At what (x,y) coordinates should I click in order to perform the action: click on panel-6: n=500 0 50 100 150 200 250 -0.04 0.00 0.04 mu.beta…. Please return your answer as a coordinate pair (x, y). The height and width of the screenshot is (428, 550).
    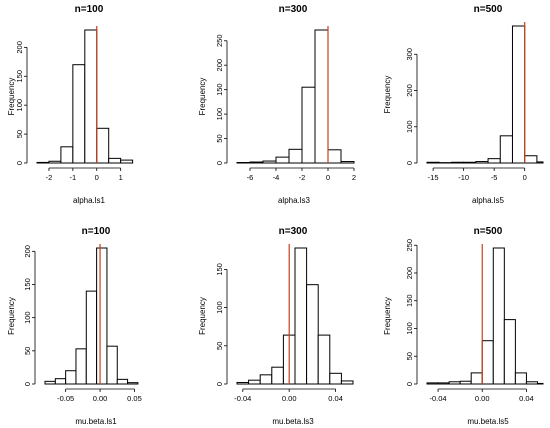
    Looking at the image, I should click on (463, 326).